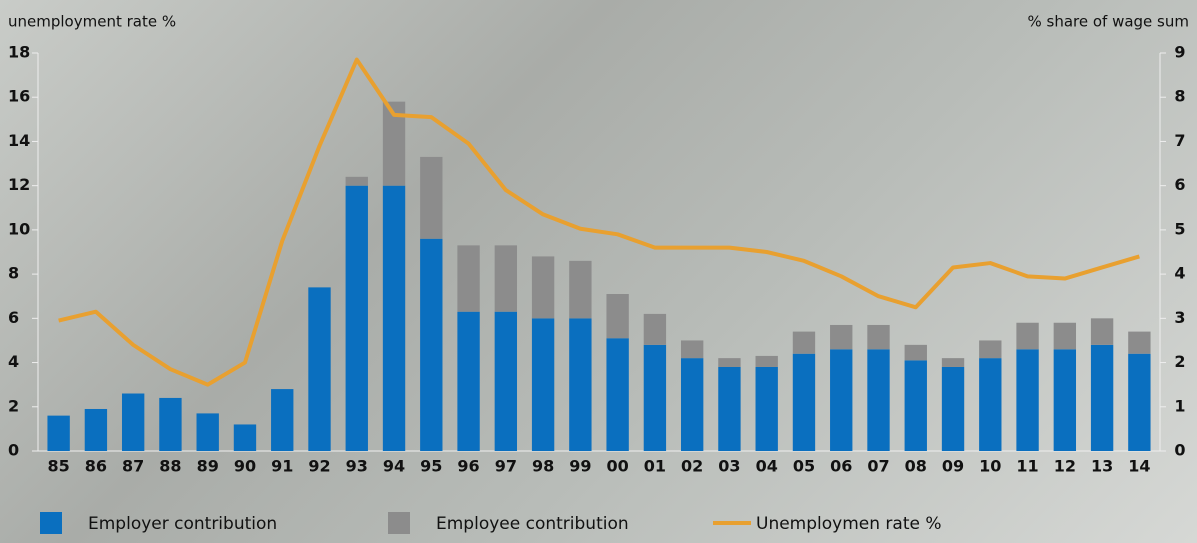 This screenshot has width=1197, height=543. I want to click on y-tick-label: 4, so click(13, 361).